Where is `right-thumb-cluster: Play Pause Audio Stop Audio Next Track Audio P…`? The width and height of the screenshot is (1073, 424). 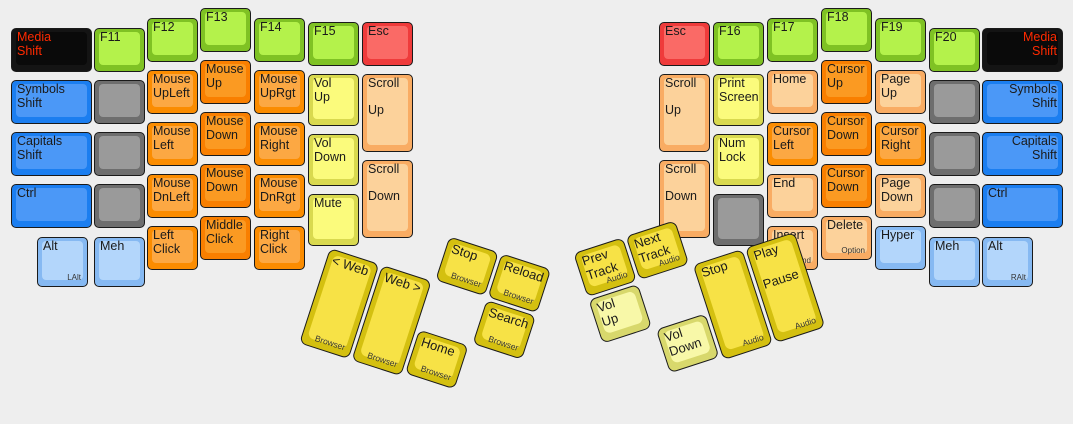
right-thumb-cluster: Play Pause Audio Stop Audio Next Track Audio P… is located at coordinates (699, 297).